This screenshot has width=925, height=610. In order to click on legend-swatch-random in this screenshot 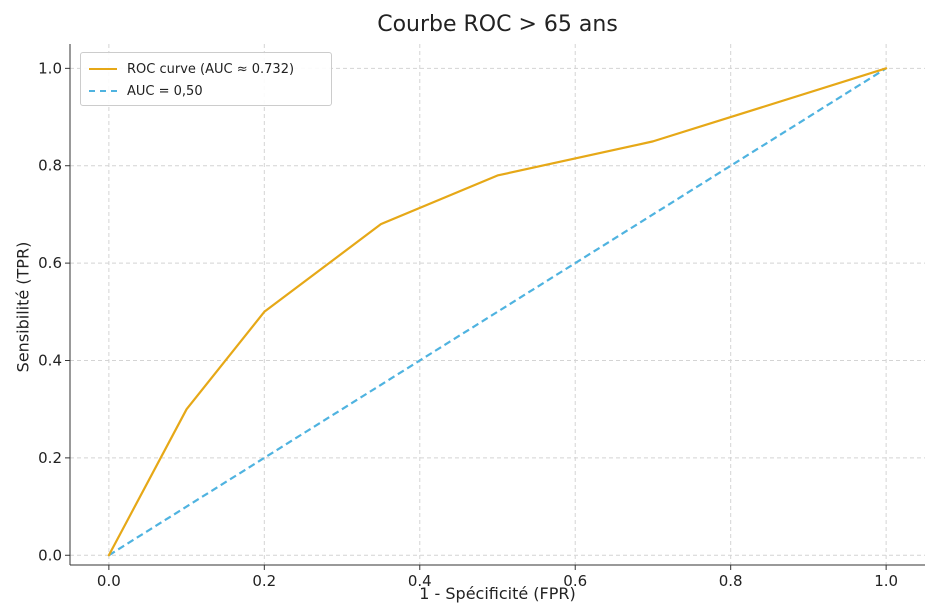, I will do `click(103, 91)`.